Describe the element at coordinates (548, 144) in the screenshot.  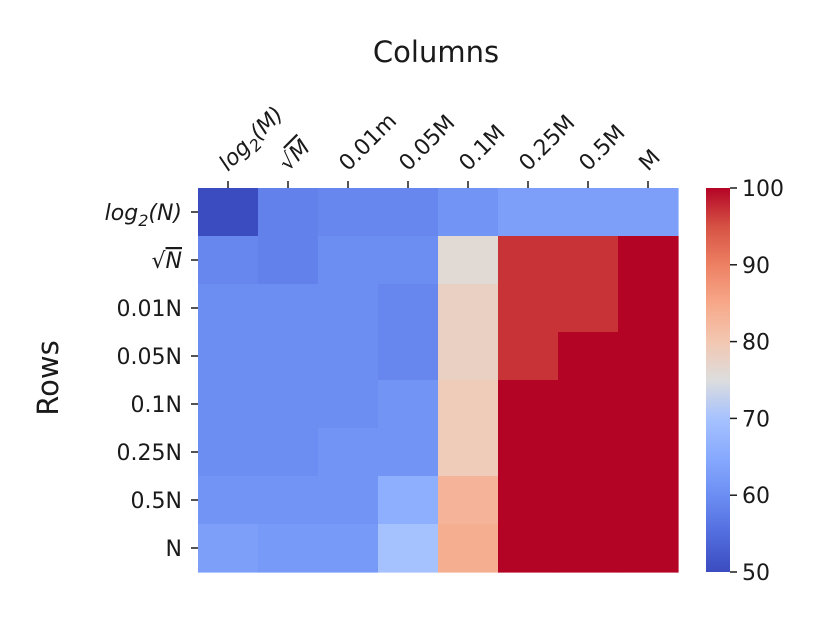
I see `x-tick-label: 0.25M` at that location.